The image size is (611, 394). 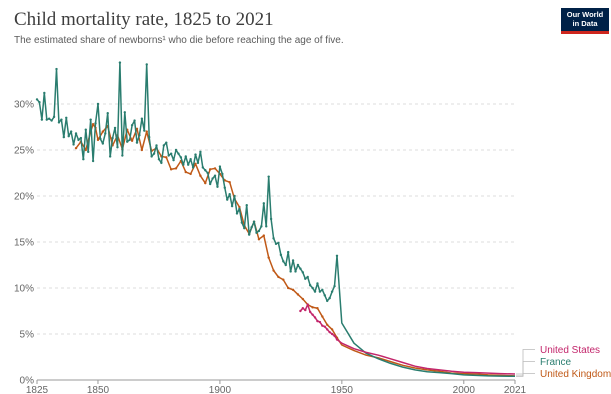 I want to click on chart-title: Child mortality rate, 1825 to 2021, so click(x=144, y=19).